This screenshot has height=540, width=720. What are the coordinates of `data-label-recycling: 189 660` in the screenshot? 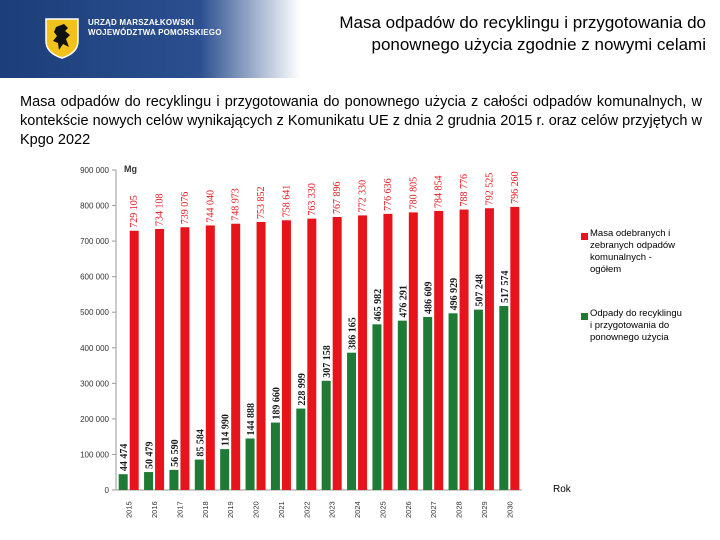 It's located at (276, 403).